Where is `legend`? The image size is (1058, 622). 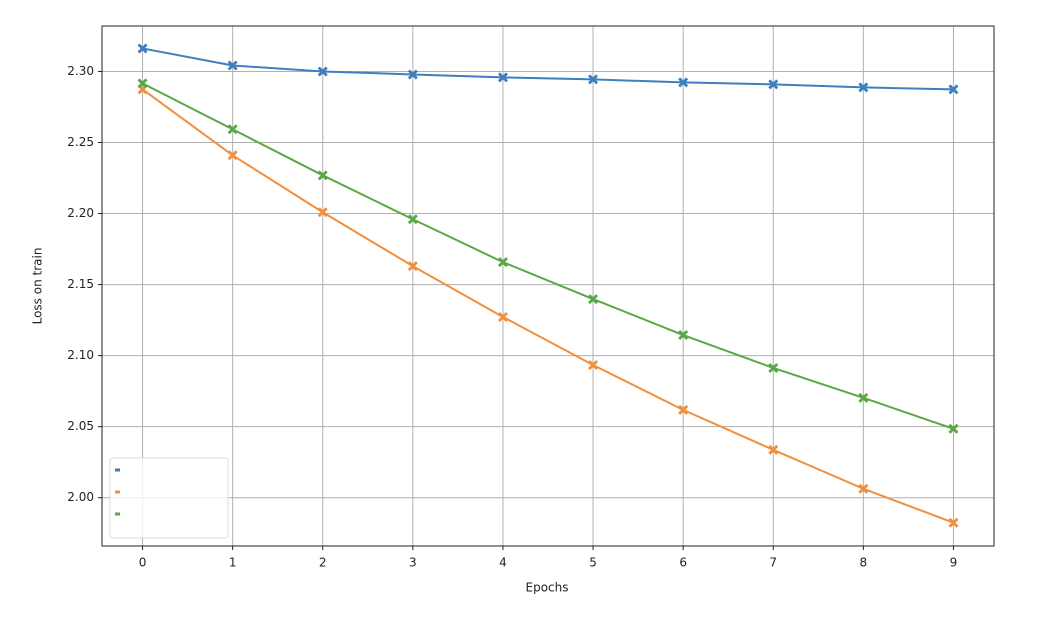
legend is located at coordinates (169, 498).